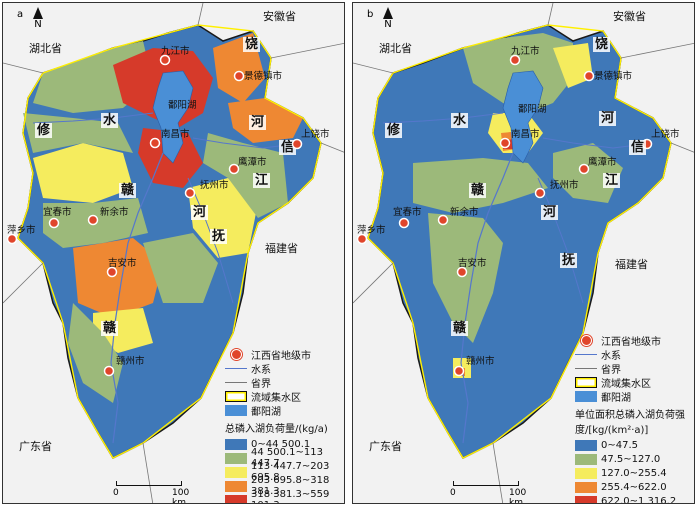  I want to click on panel-a-label-wrap: a, so click(20, 14).